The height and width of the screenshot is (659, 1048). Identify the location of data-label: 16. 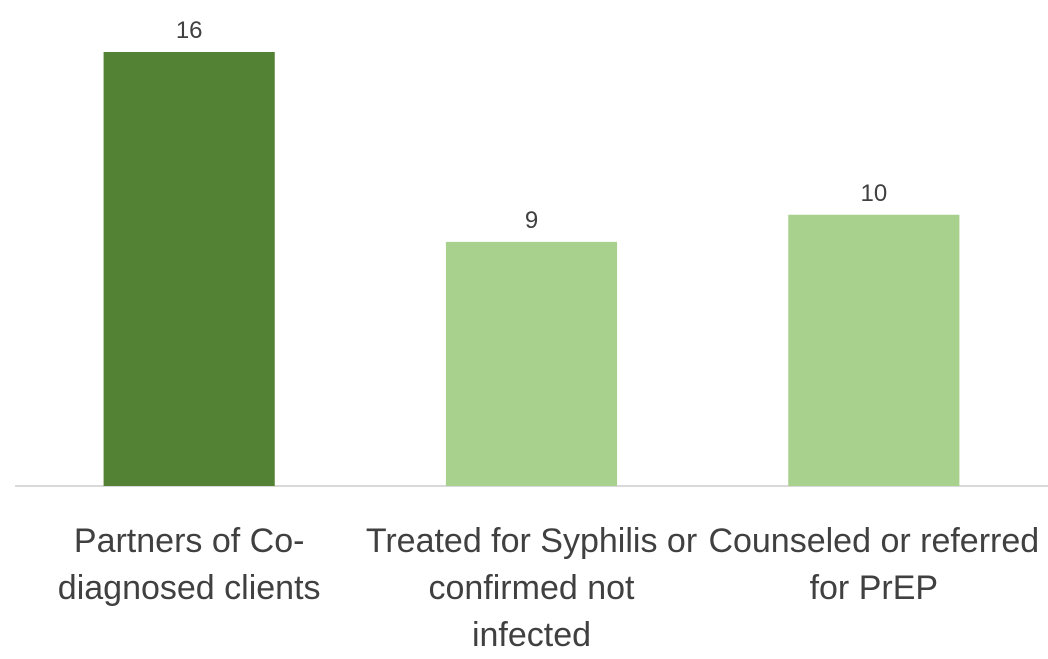
(189, 30).